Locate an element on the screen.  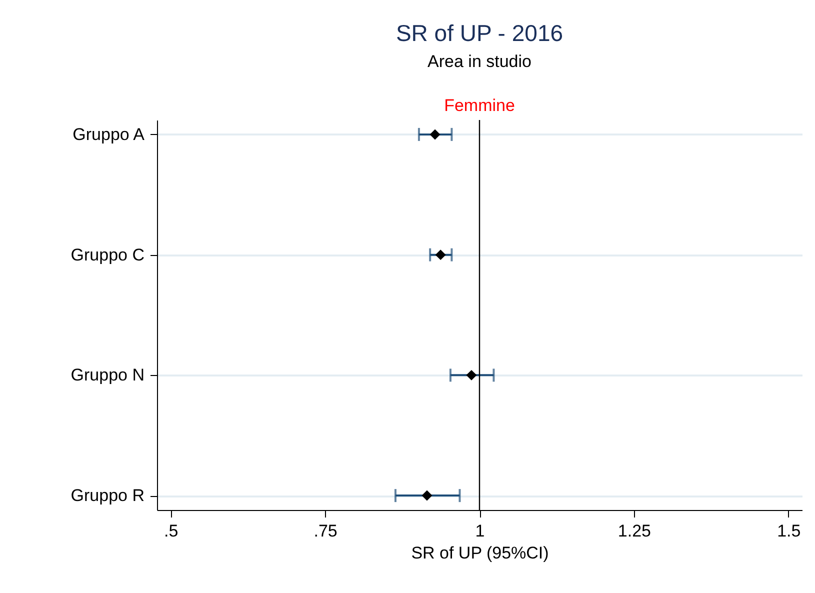
chart-title: SR of UP - 2016 is located at coordinates (480, 33).